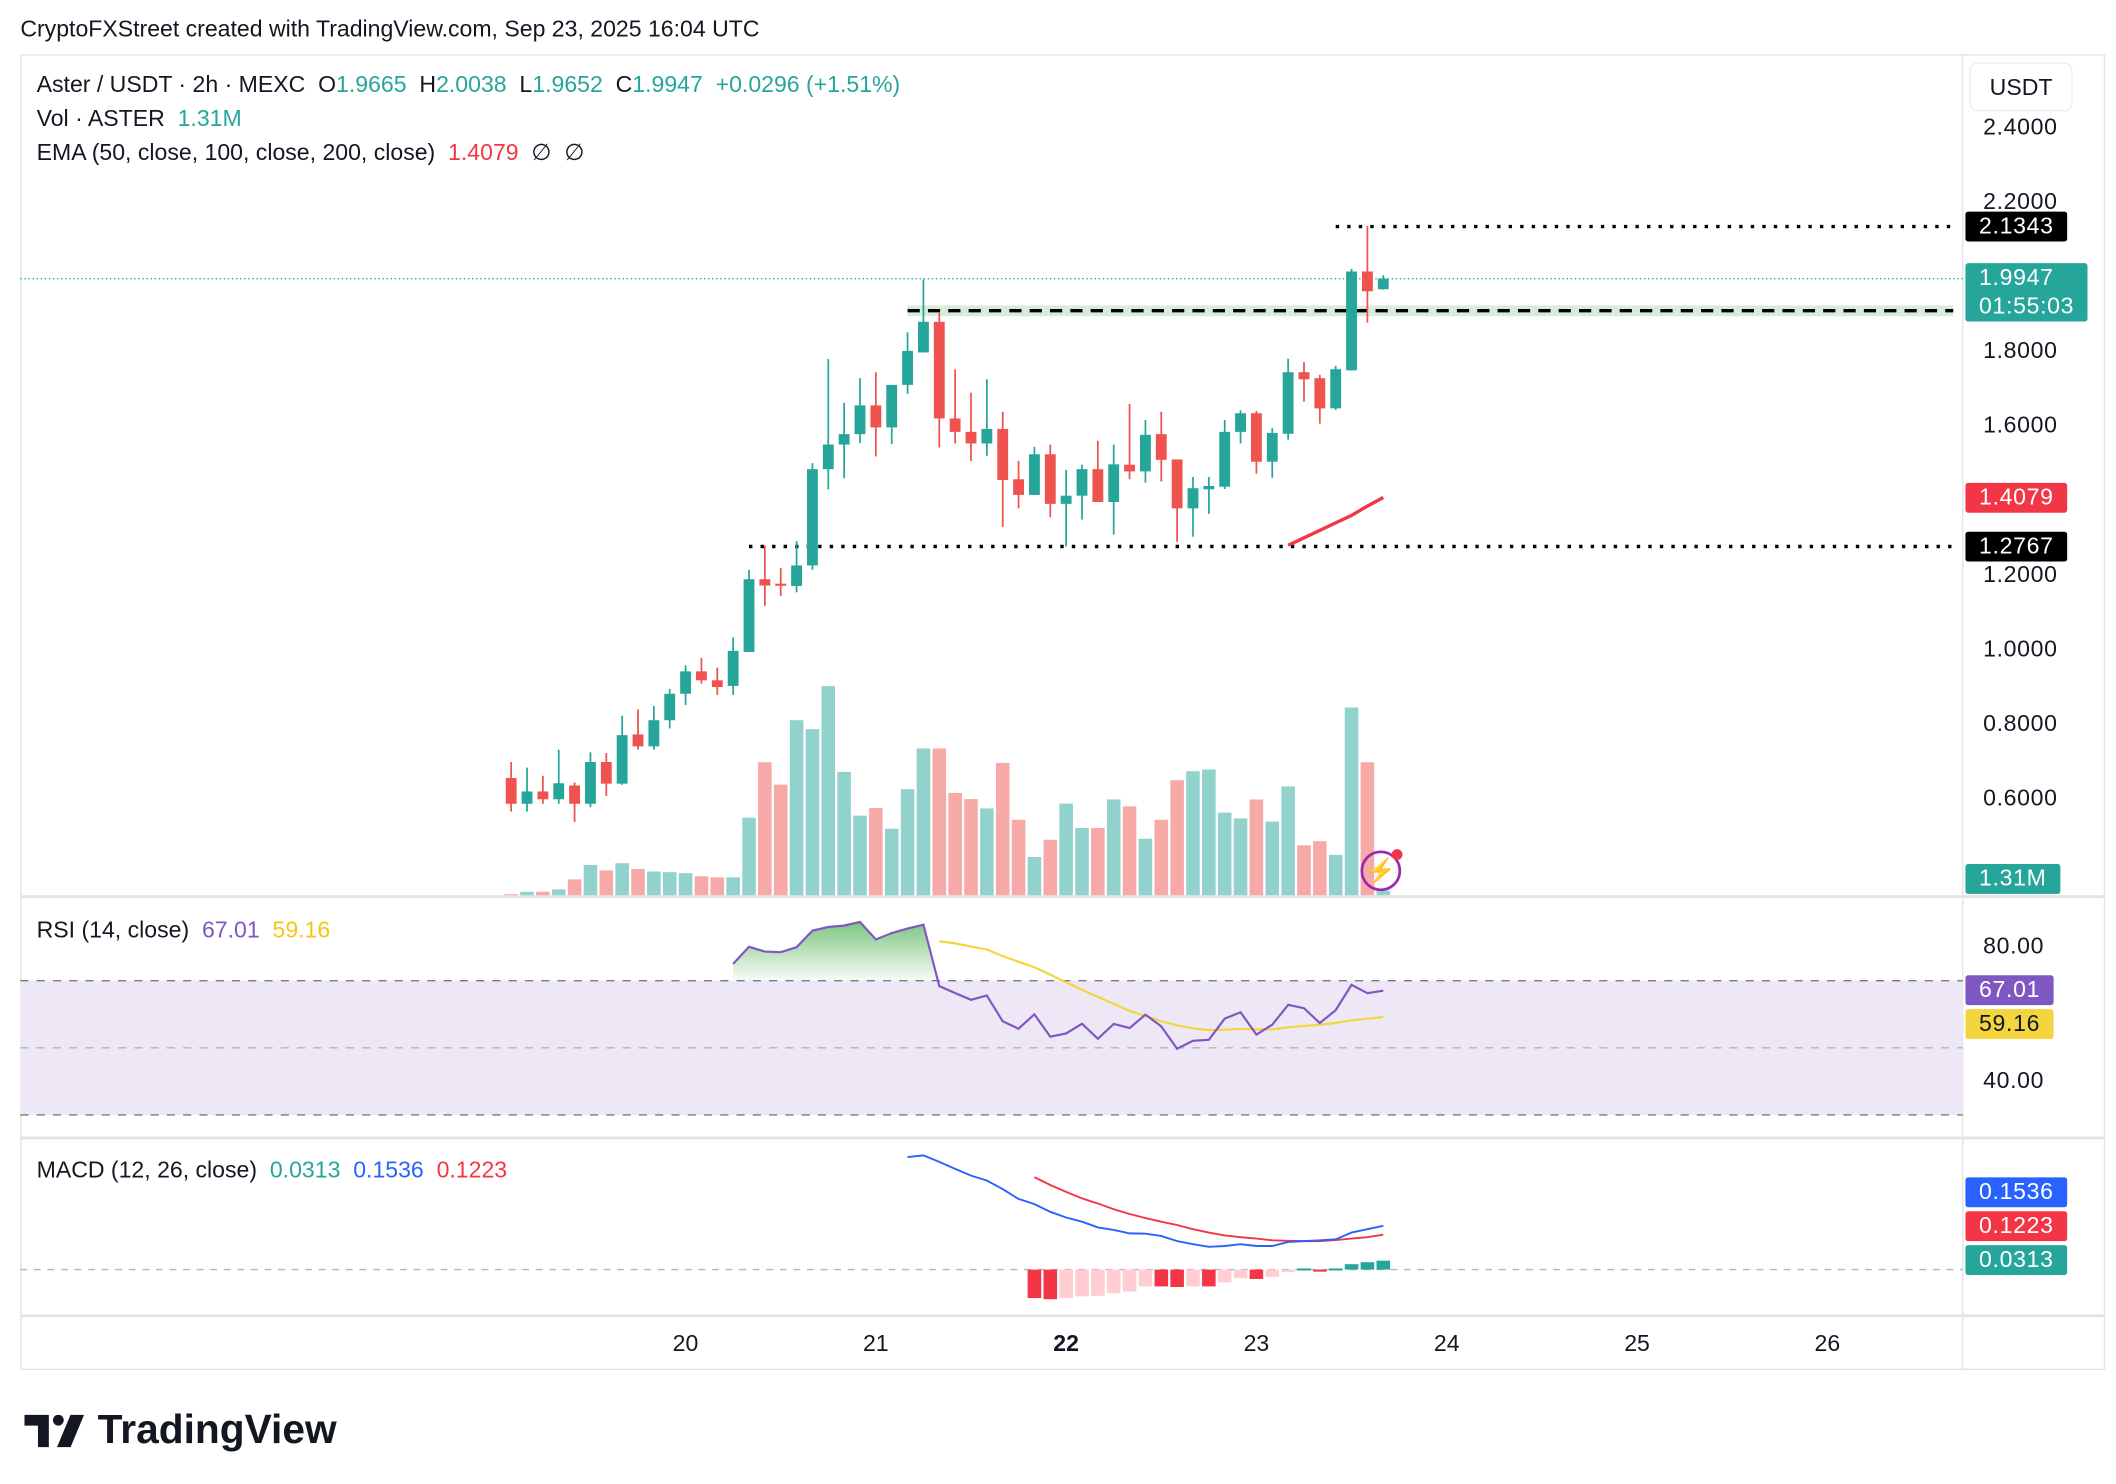 The width and height of the screenshot is (2116, 1484). Describe the element at coordinates (472, 1170) in the screenshot. I see `macd-signal-value: 0.1223` at that location.